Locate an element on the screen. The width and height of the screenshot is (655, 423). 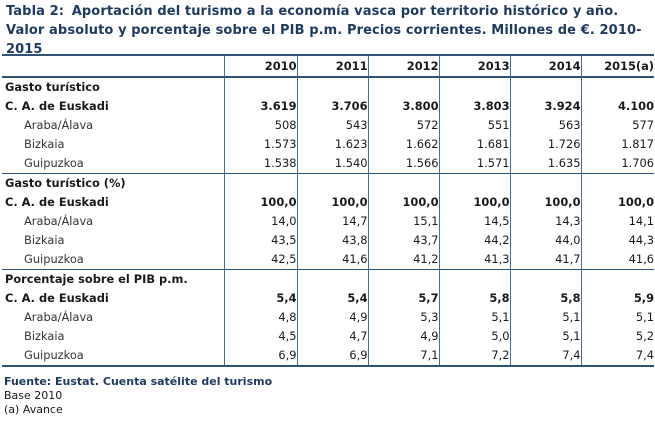
value-cell: 508 is located at coordinates (260, 125).